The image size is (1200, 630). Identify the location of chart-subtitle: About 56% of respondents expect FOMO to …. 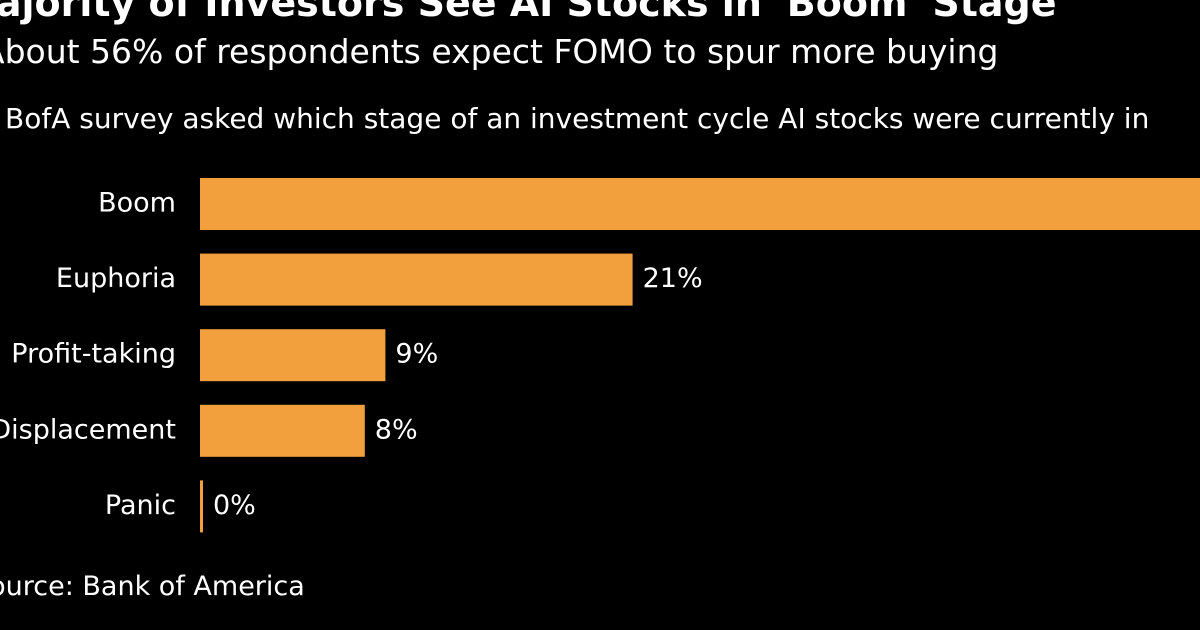
(499, 51).